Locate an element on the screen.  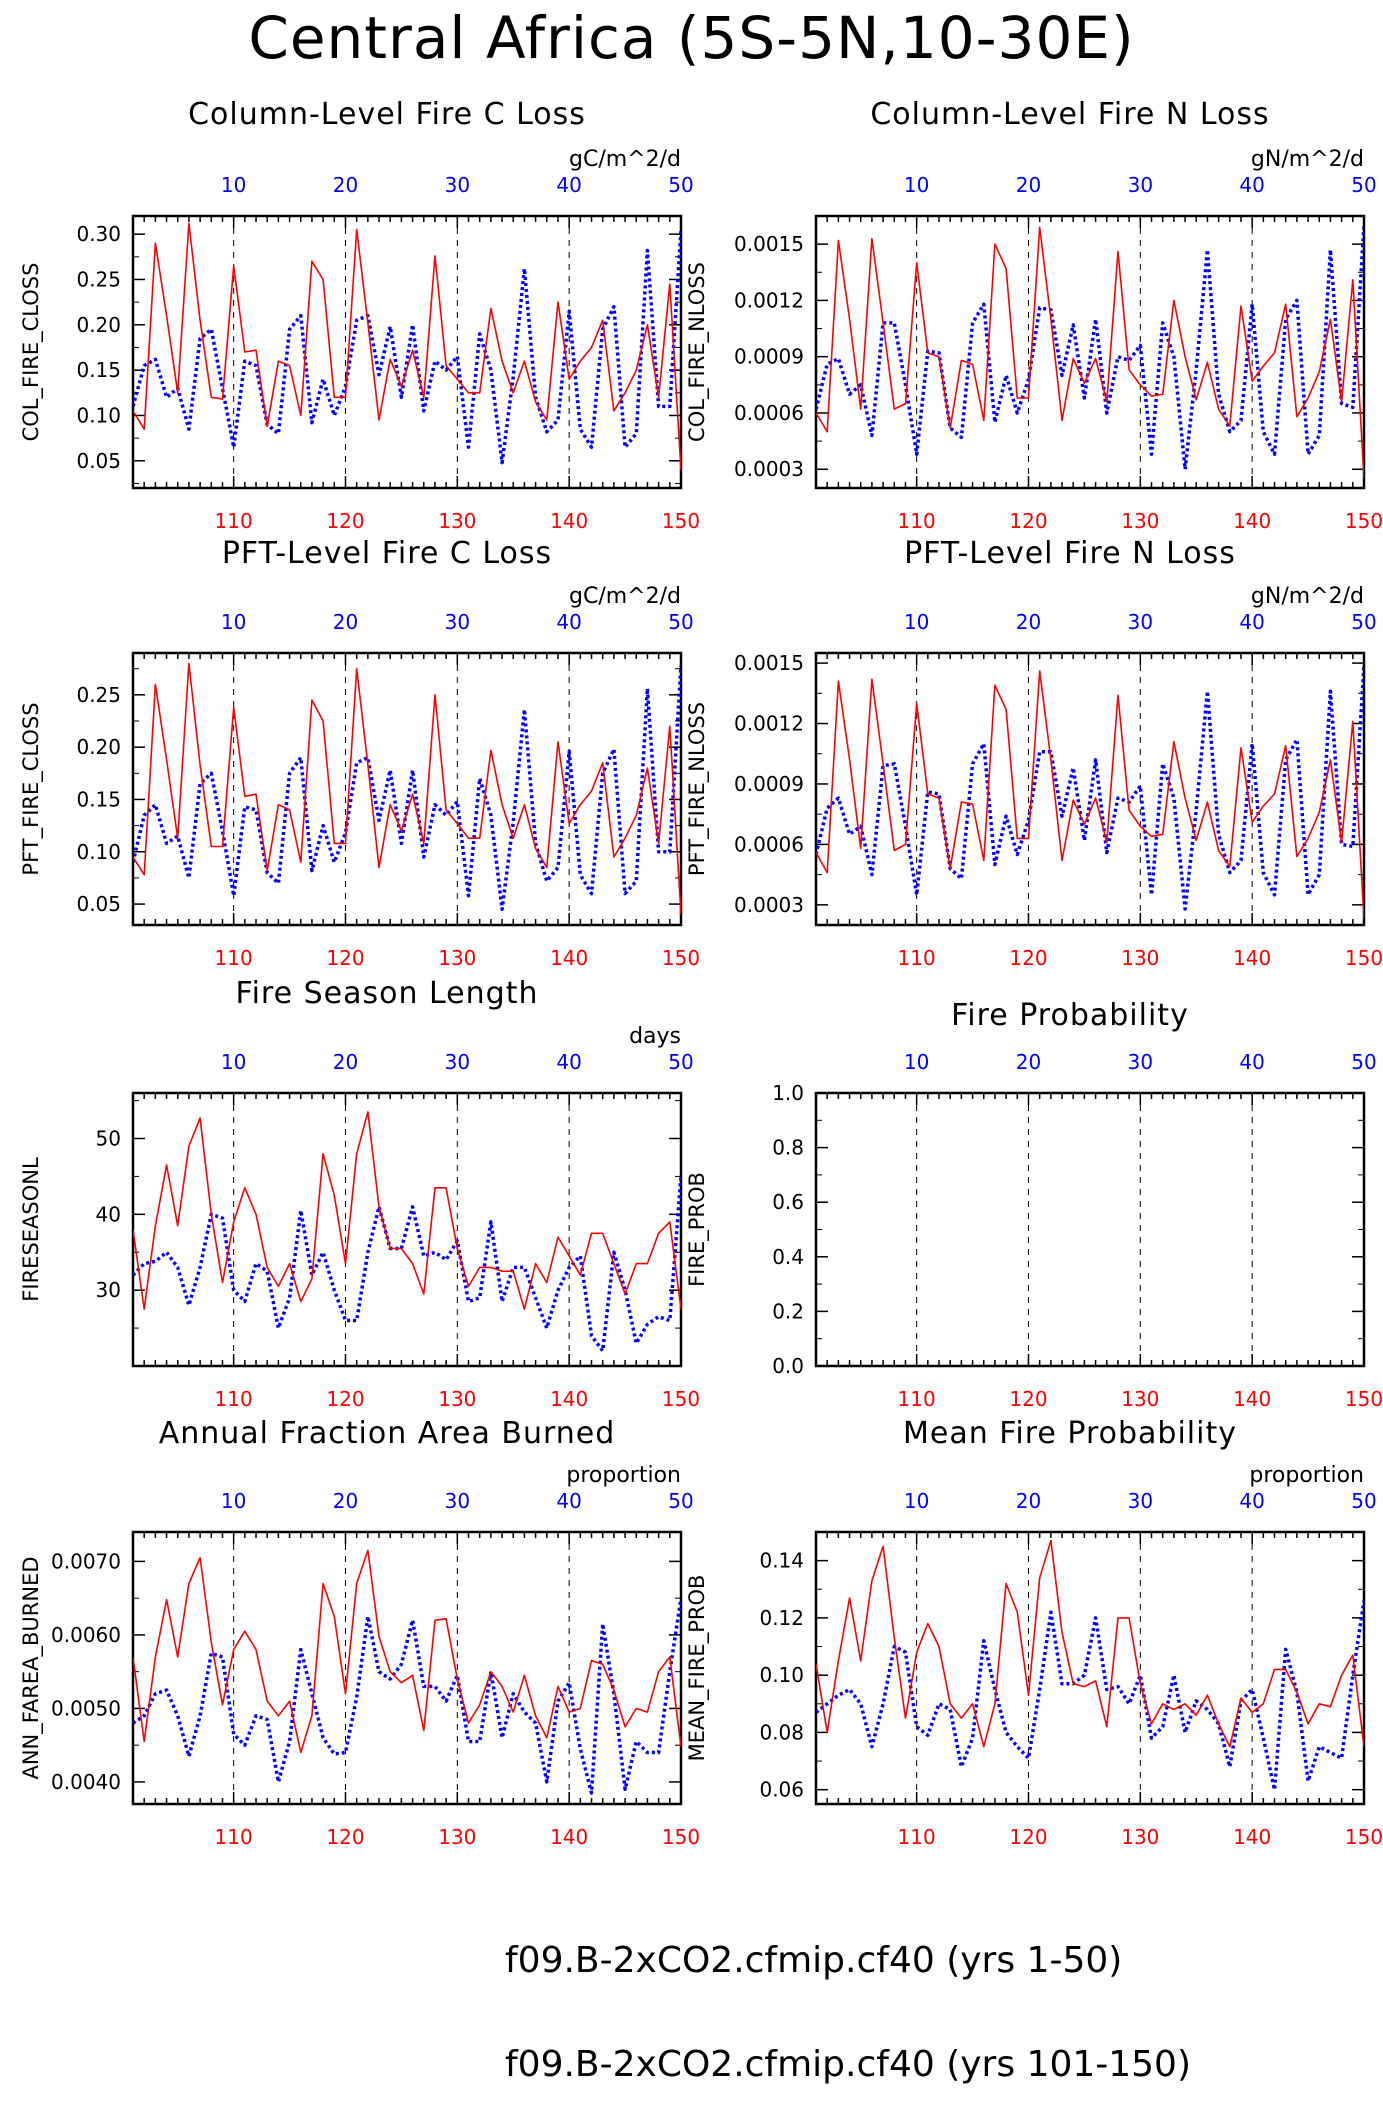
y-tick-label: 0.25 is located at coordinates (98, 695).